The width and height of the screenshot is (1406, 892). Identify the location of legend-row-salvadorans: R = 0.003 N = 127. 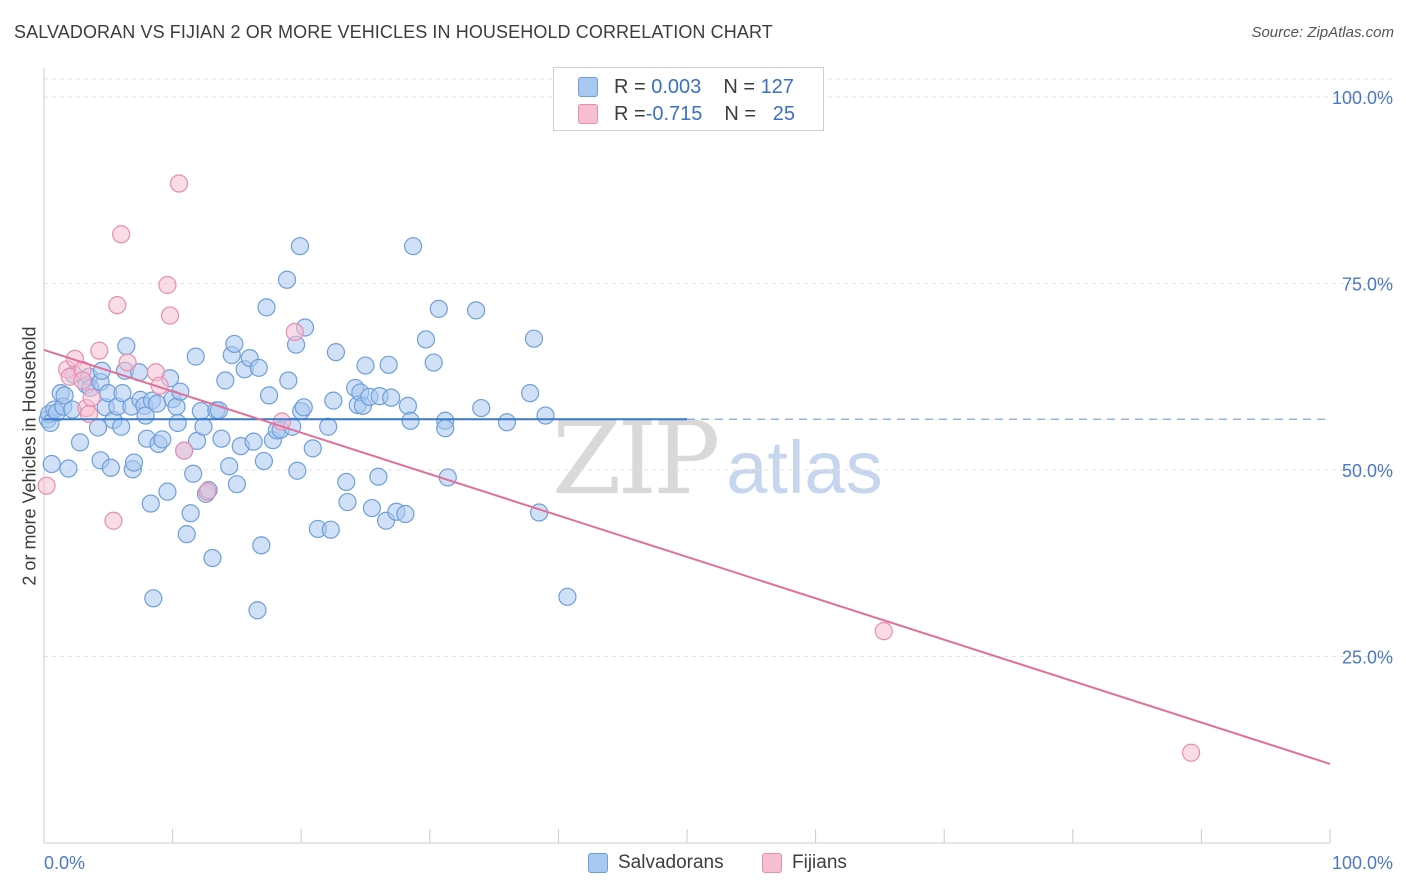
(686, 87).